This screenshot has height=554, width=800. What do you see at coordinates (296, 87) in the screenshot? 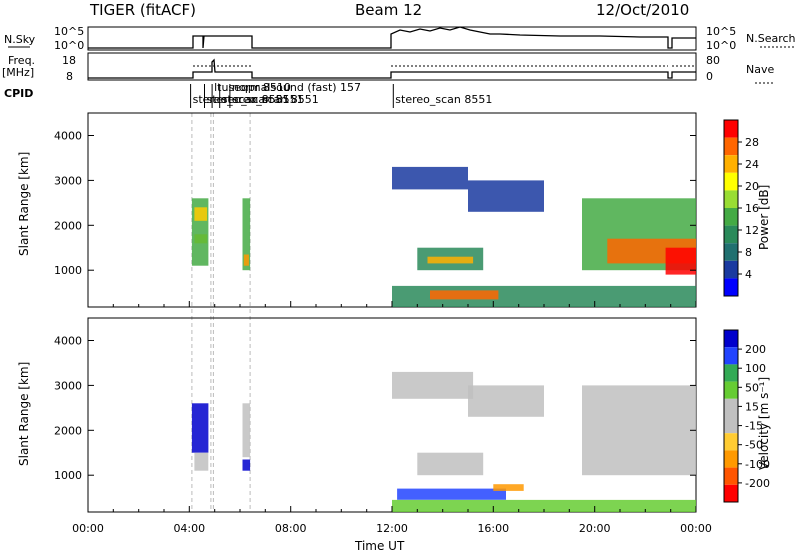
I see `cpid-label-4: normalsound (fast) 157` at bounding box center [296, 87].